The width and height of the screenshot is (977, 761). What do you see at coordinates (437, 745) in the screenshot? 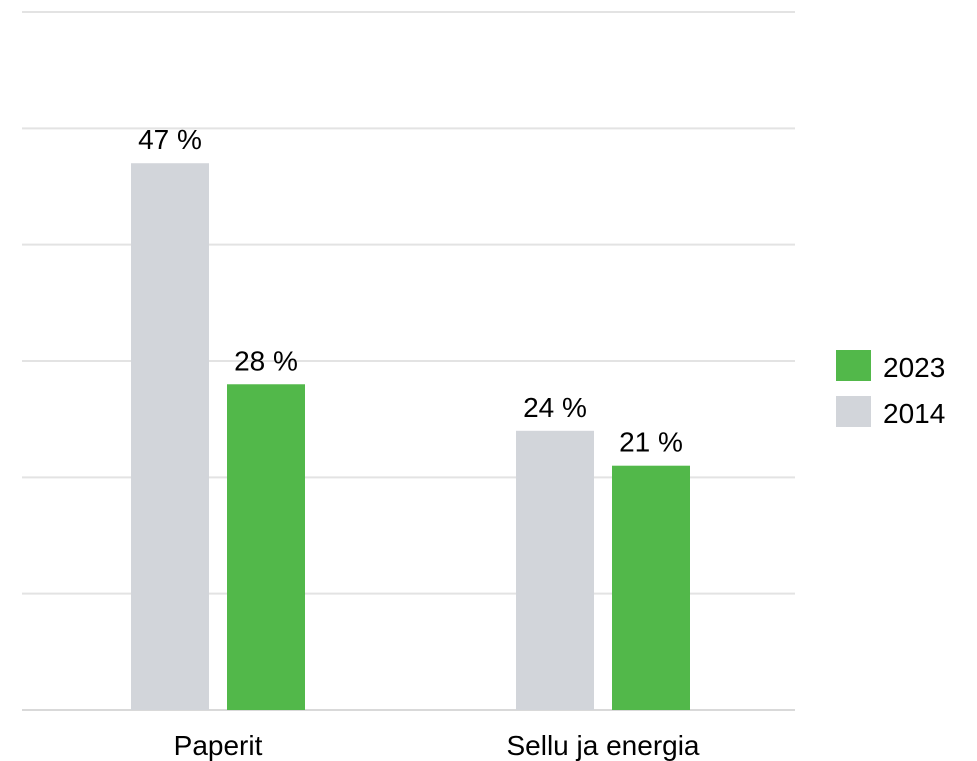
I see `x-axis-tick-labels: Paperit Sellu ja energia` at bounding box center [437, 745].